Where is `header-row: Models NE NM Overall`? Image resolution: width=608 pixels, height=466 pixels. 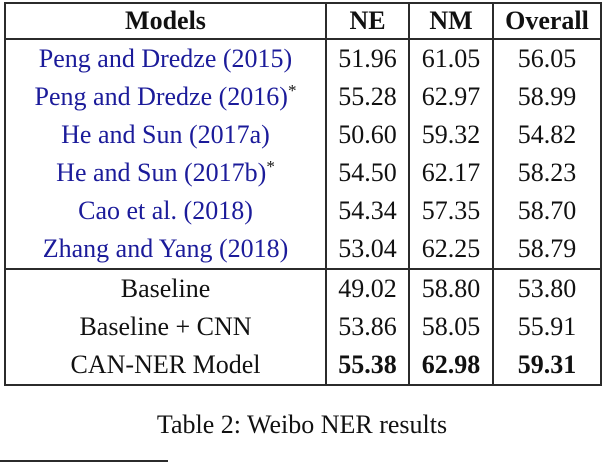 header-row: Models NE NM Overall is located at coordinates (303, 21).